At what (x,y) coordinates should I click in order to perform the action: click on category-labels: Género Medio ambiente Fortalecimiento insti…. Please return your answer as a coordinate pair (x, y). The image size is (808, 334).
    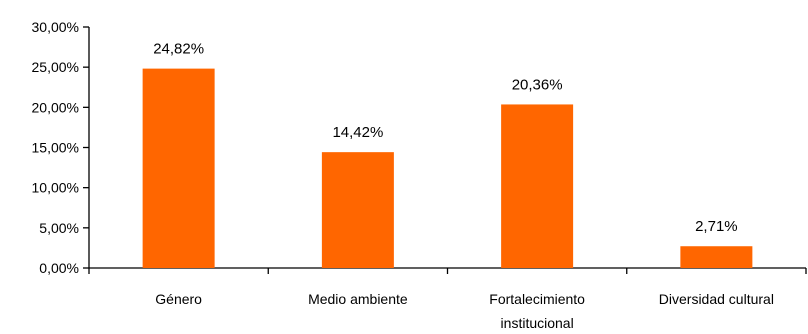
    Looking at the image, I should click on (464, 311).